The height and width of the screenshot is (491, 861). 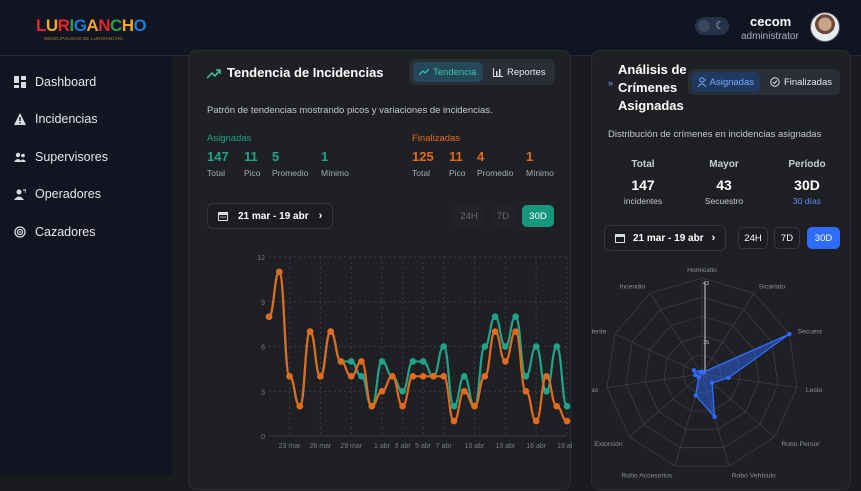 I want to click on y-tick-label: 3, so click(x=263, y=392).